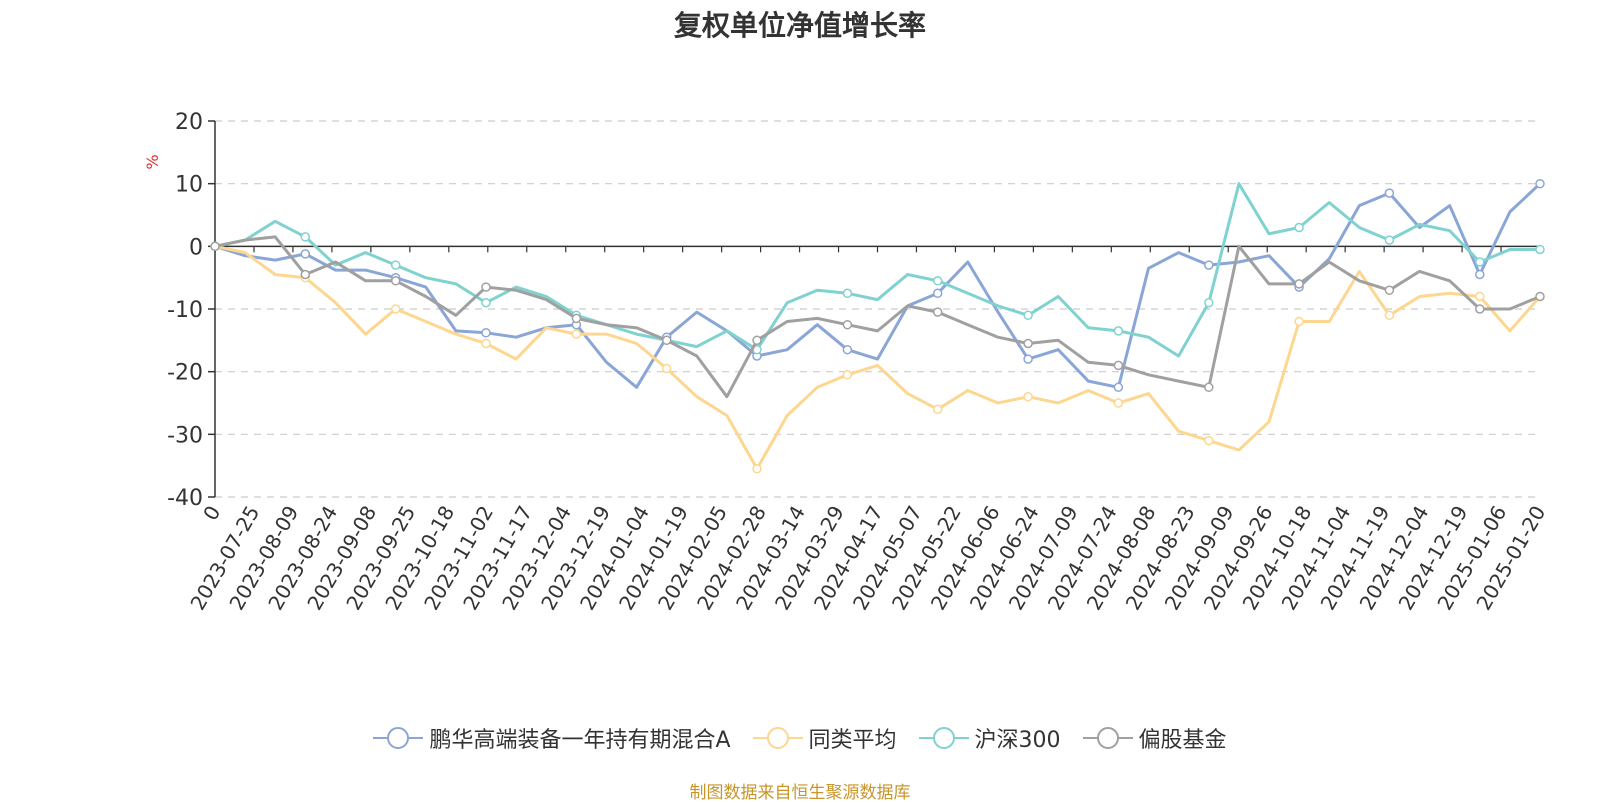 Image resolution: width=1600 pixels, height=803 pixels. What do you see at coordinates (185, 373) in the screenshot?
I see `y-tick-label: -20` at bounding box center [185, 373].